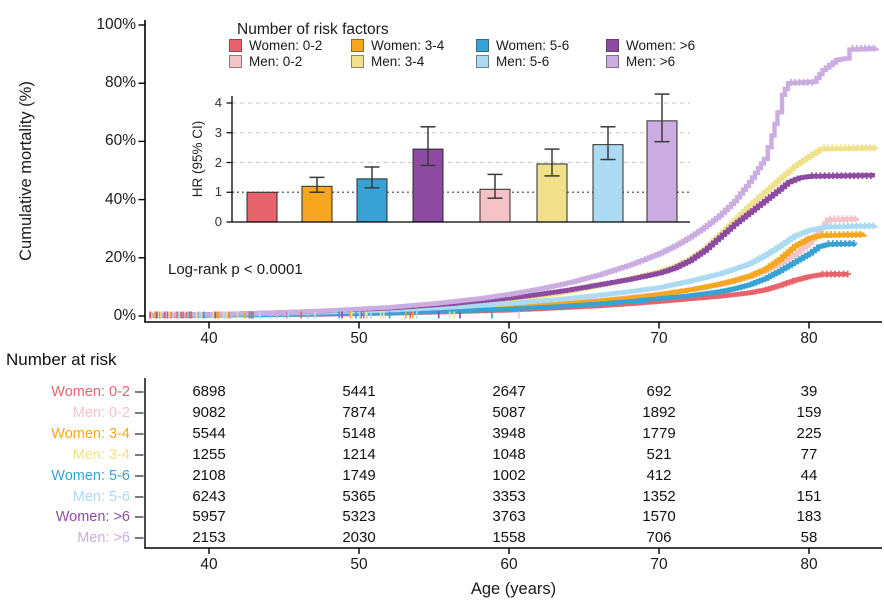  I want to click on risk-count: 2108, so click(209, 475).